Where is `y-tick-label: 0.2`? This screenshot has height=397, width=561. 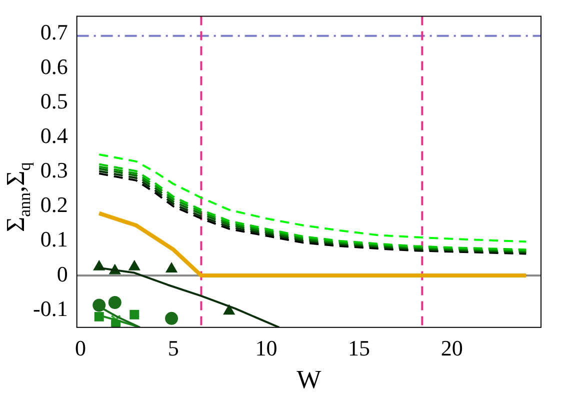 y-tick-label: 0.2 is located at coordinates (54, 205).